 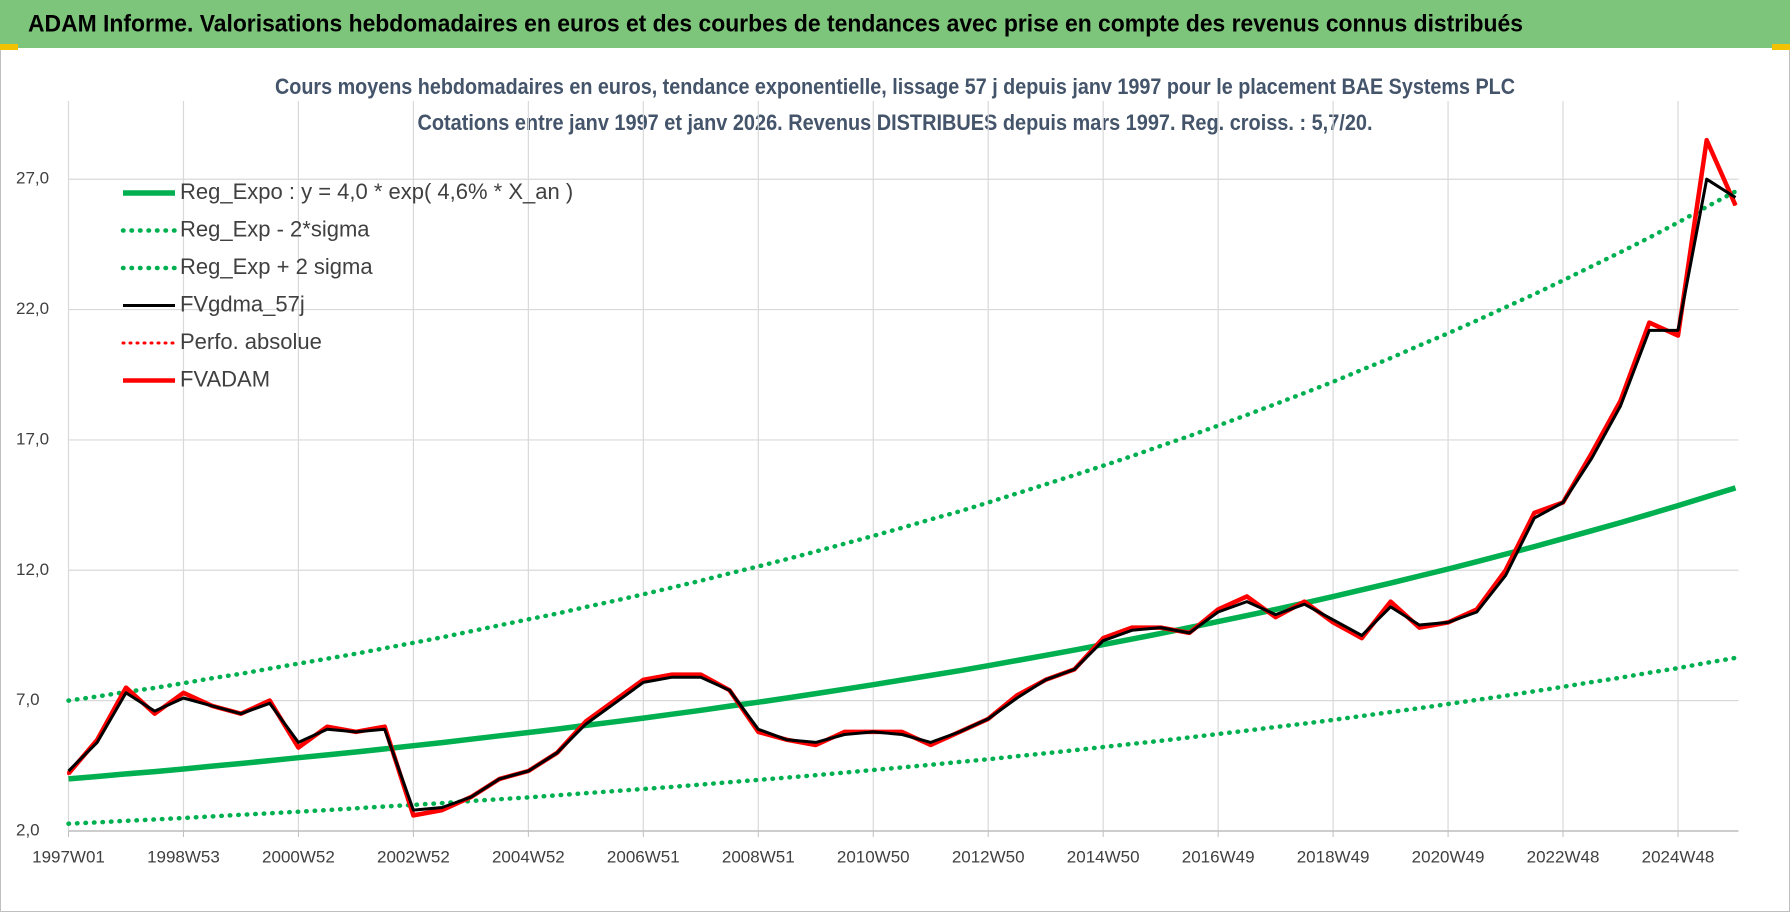 I want to click on x-tick-label: 1998W53, so click(x=183, y=856).